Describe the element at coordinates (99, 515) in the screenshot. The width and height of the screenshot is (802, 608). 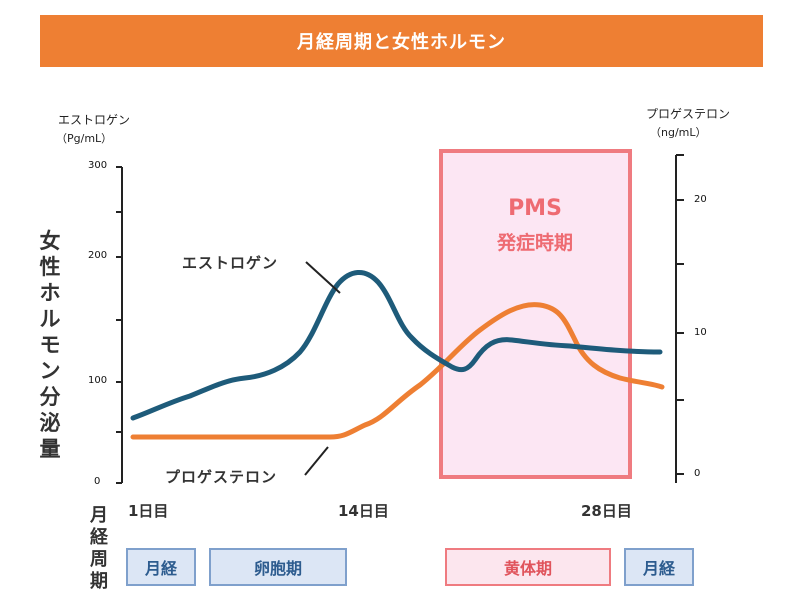
I see `cycle-label-char: 月` at that location.